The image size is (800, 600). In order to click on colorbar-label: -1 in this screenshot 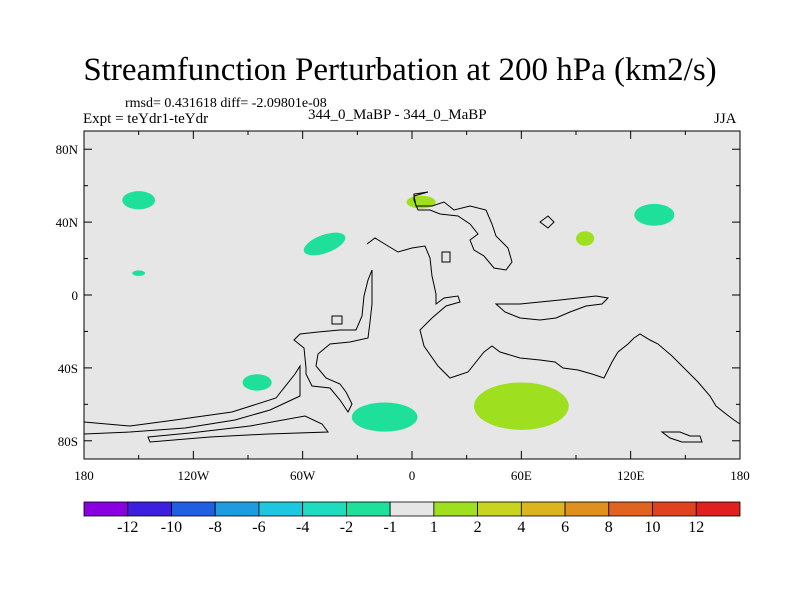, I will do `click(389, 527)`.